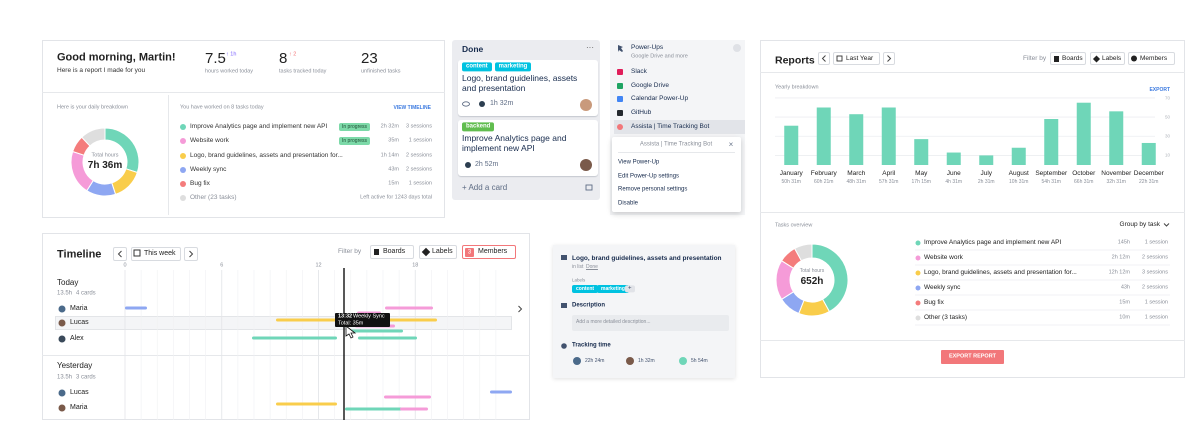  I want to click on menu-item: Calendar Power-Up, so click(660, 99).